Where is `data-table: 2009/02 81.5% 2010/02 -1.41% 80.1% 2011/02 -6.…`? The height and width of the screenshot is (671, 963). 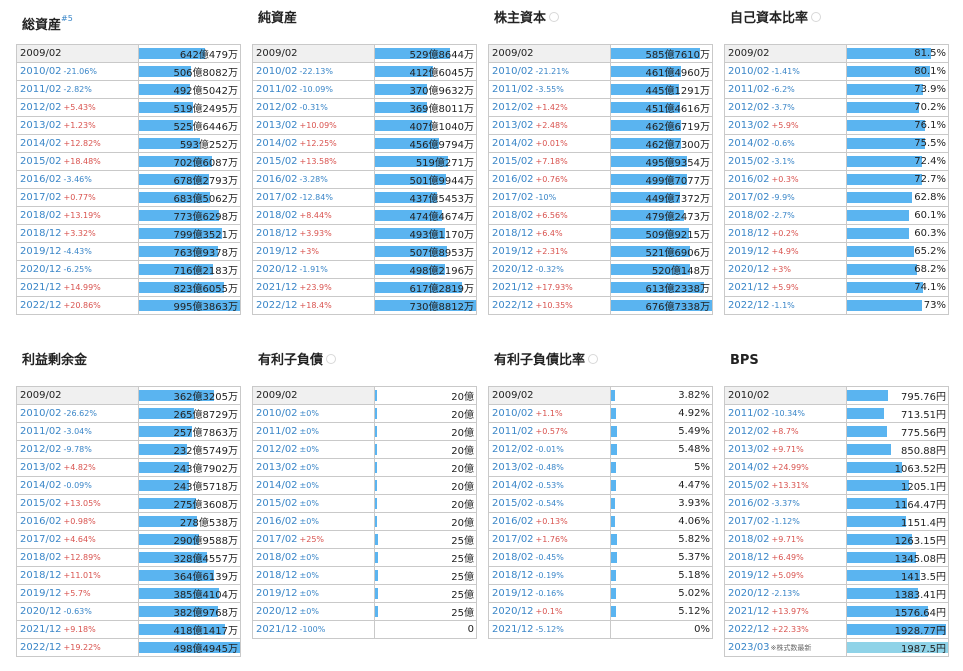
data-table: 2009/02 81.5% 2010/02 -1.41% 80.1% 2011/02 -6.… is located at coordinates (836, 179).